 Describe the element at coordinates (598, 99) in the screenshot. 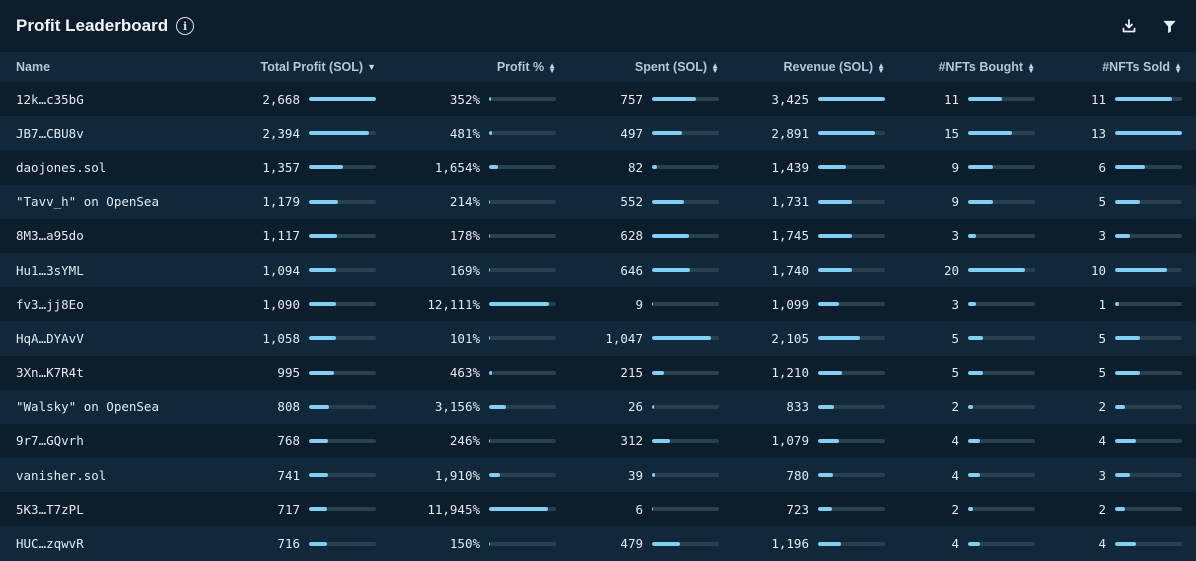

I see `table-row: 12k…c35bG 2,668 352% 757 3,425 11 11` at that location.